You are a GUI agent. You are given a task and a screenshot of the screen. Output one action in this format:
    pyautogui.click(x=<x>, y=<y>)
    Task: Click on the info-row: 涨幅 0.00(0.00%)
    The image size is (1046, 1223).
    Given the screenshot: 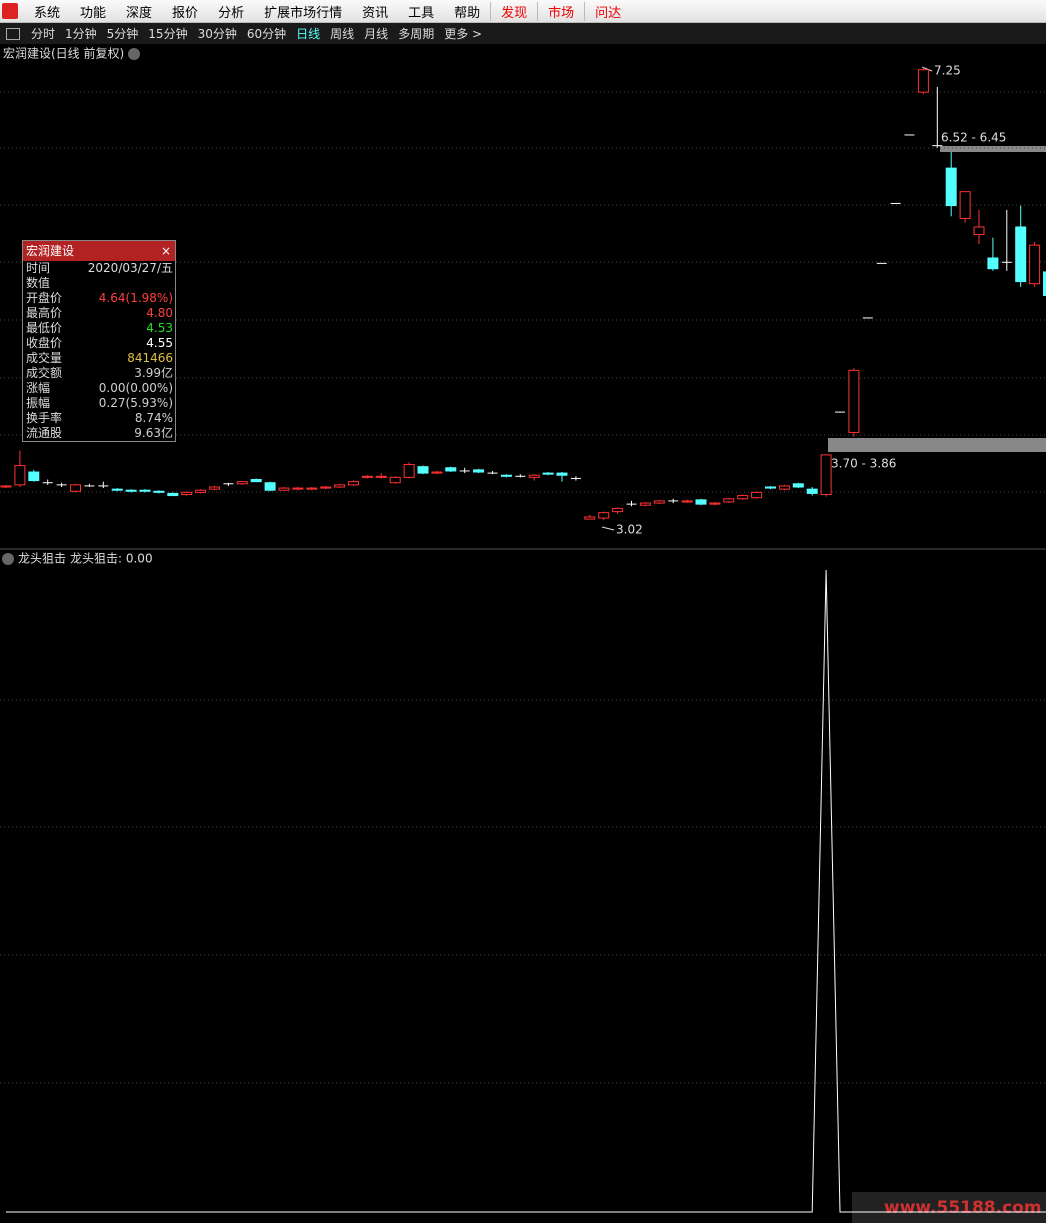 What is the action you would take?
    pyautogui.click(x=99, y=388)
    